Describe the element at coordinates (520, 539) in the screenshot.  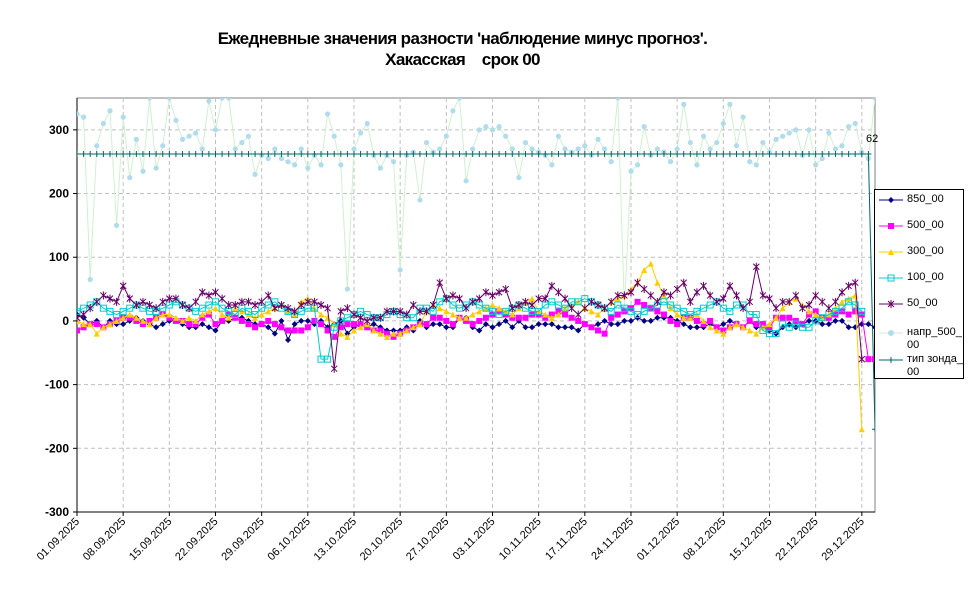
I see `x-tick-label: 10.11.2025` at that location.